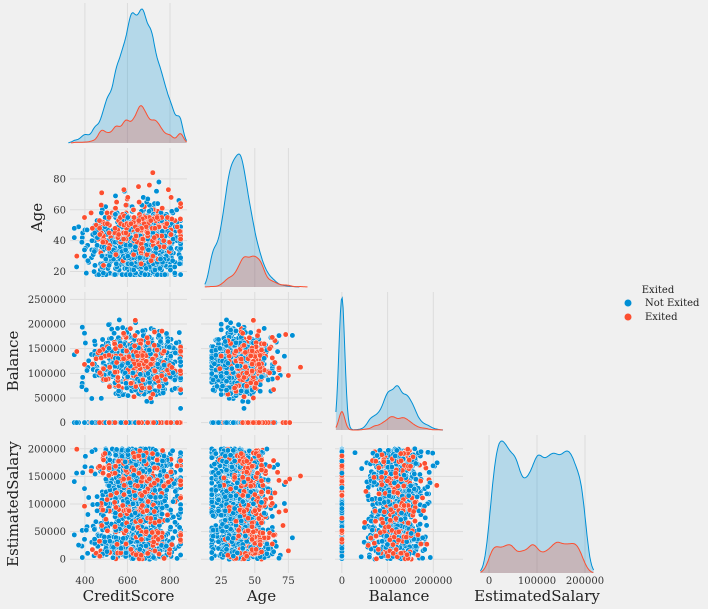  I want to click on kde-area-exited, so click(128, 124).